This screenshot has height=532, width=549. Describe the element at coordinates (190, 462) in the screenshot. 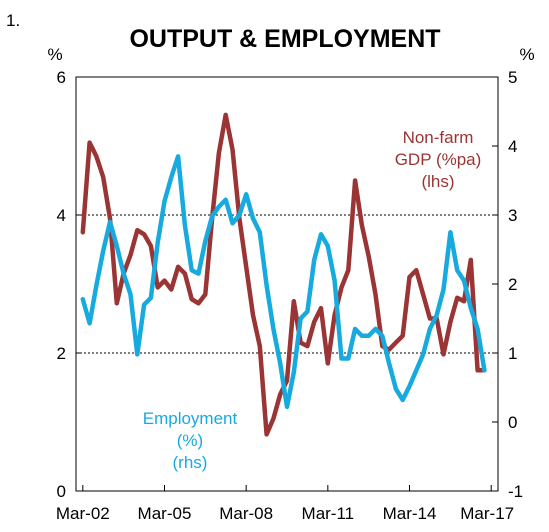

I see `employment-series-label-line-3: (rhs)` at that location.